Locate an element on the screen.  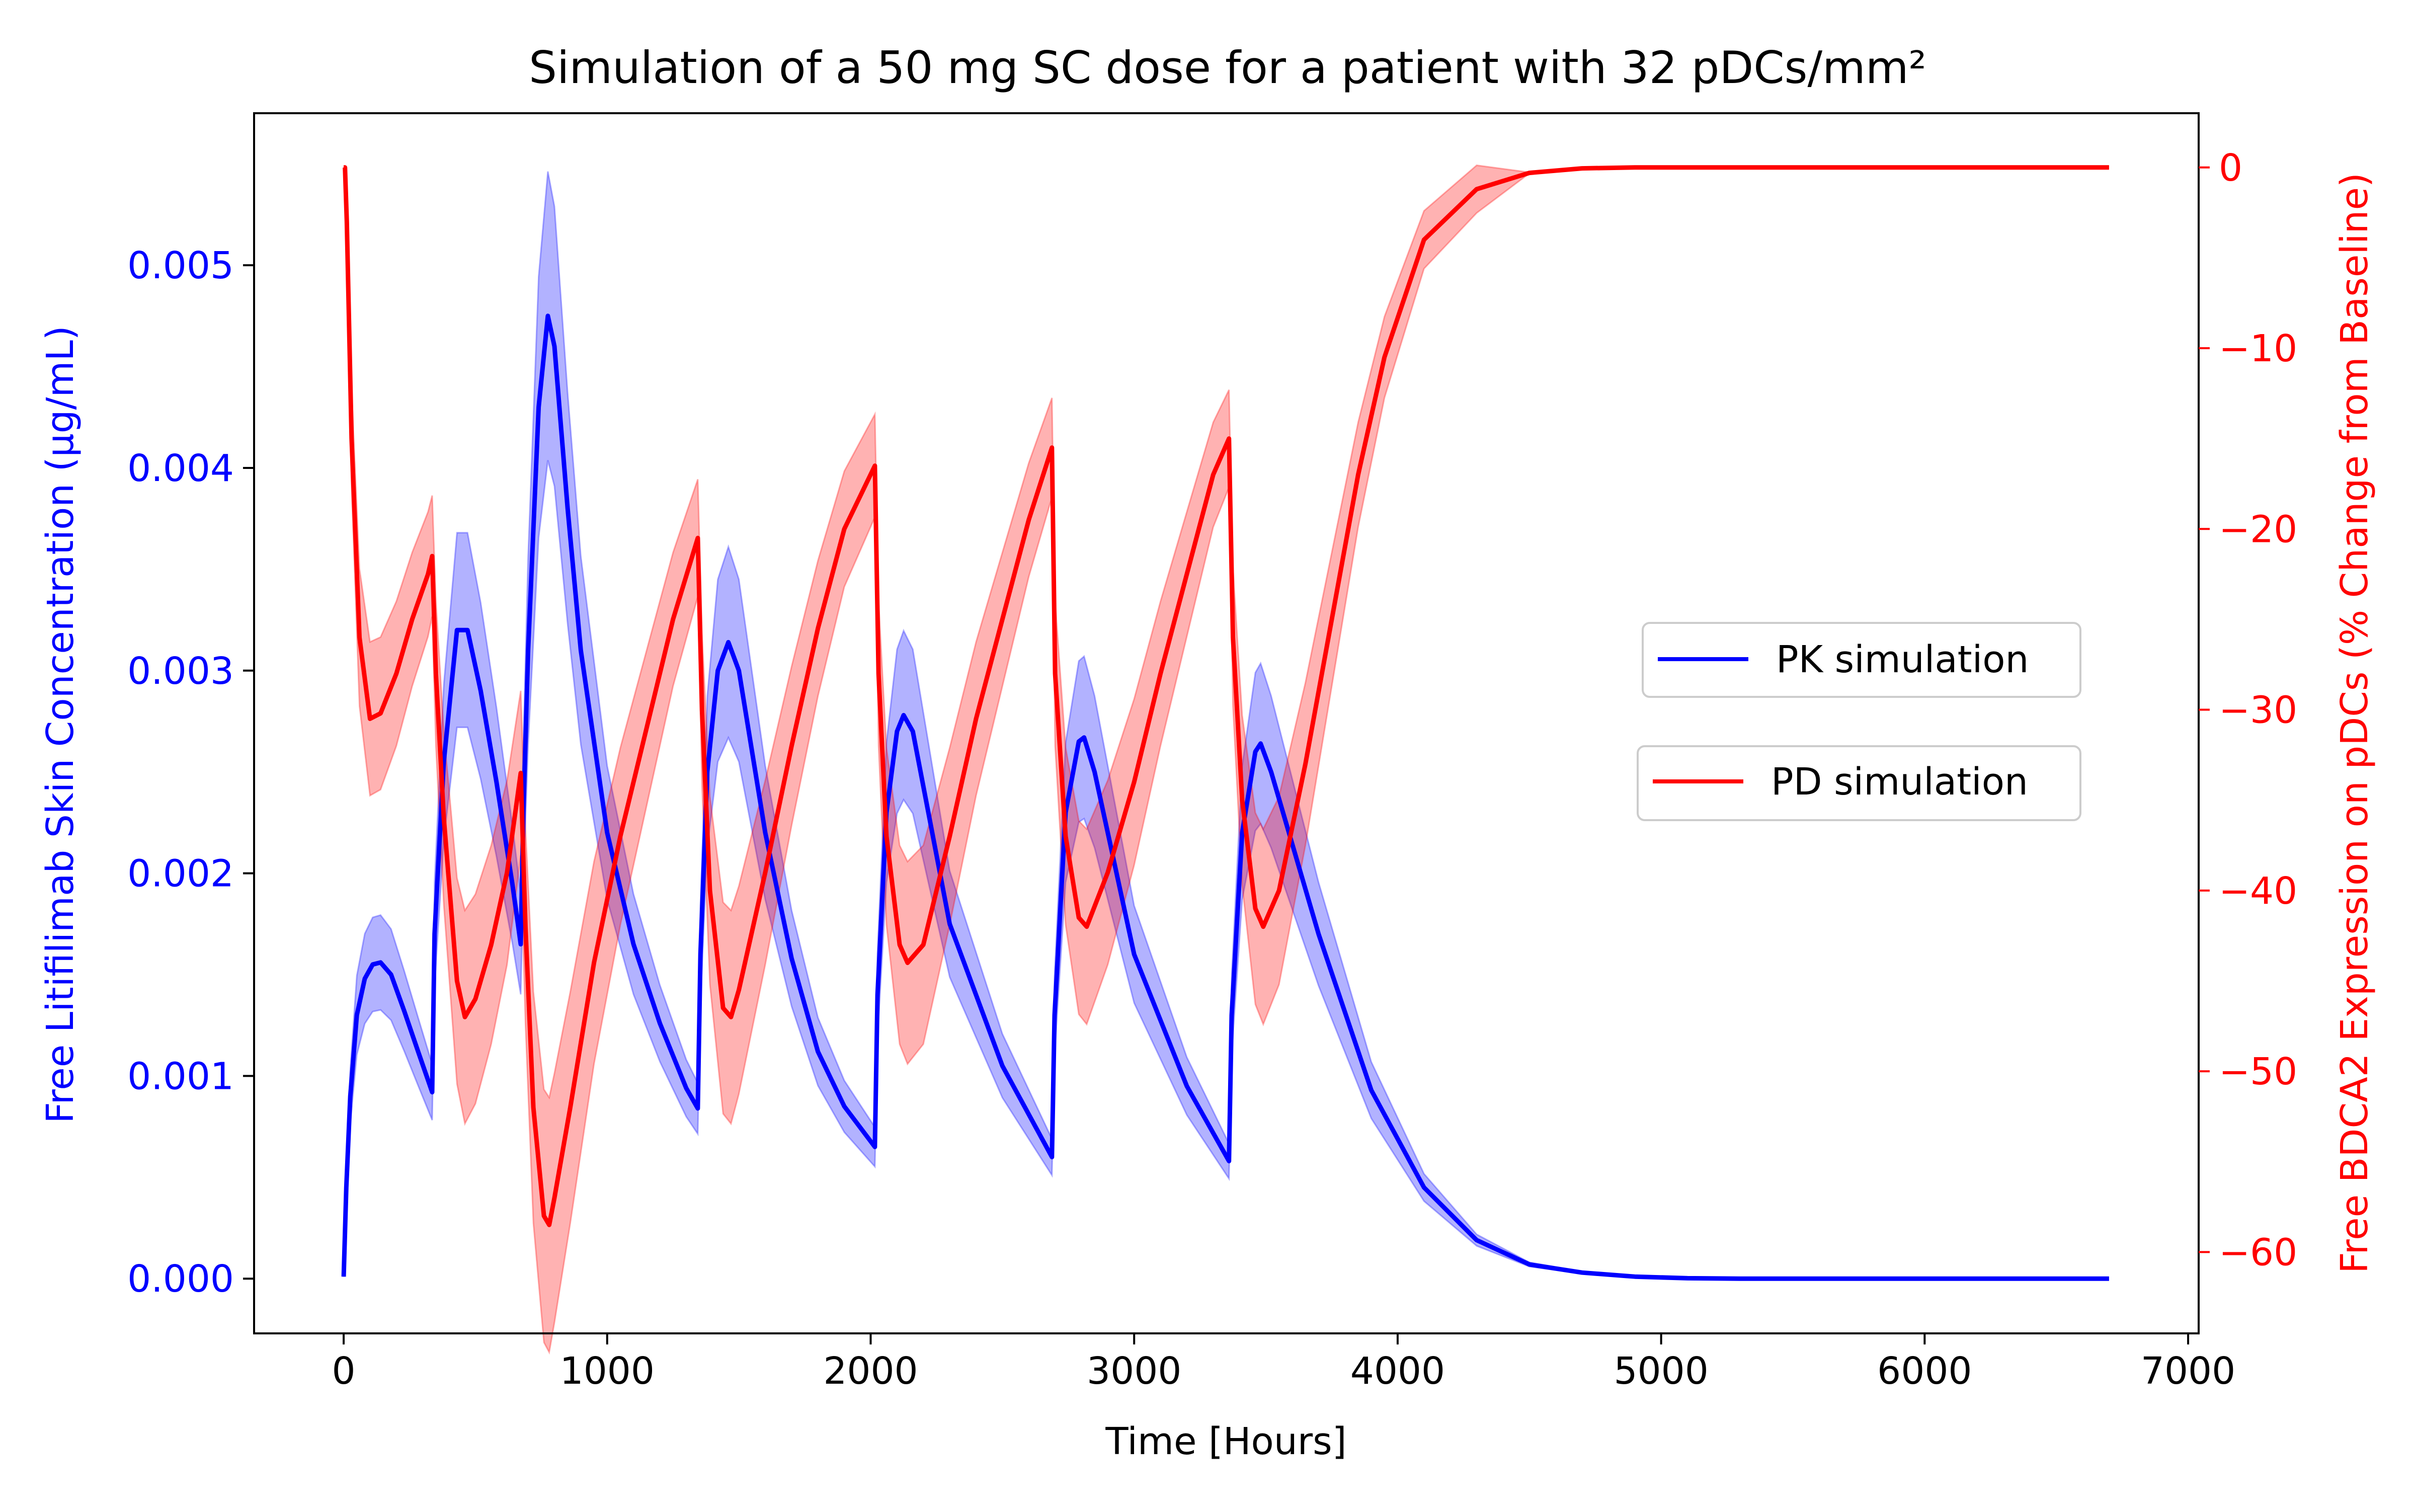
right-tick-label: −10 is located at coordinates (2258, 348).